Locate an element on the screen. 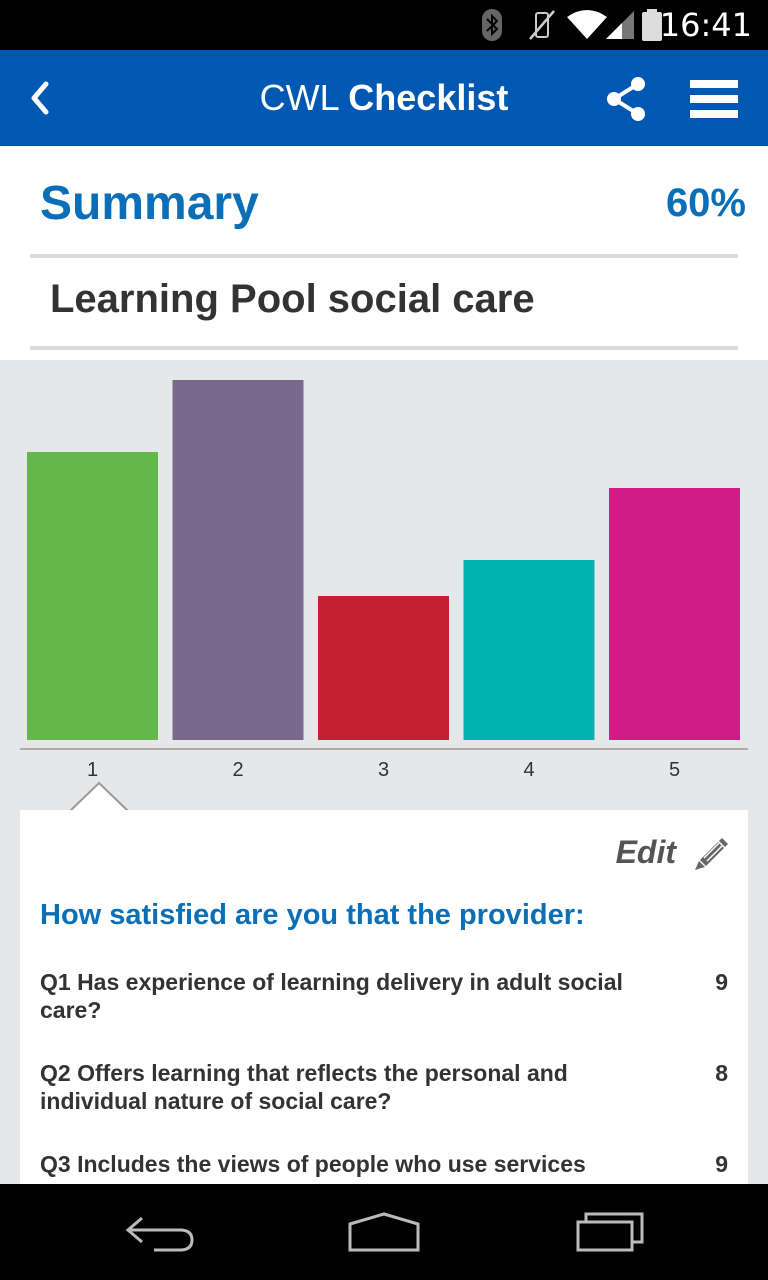 The width and height of the screenshot is (768, 1280). recents-nav-icon is located at coordinates (610, 1232).